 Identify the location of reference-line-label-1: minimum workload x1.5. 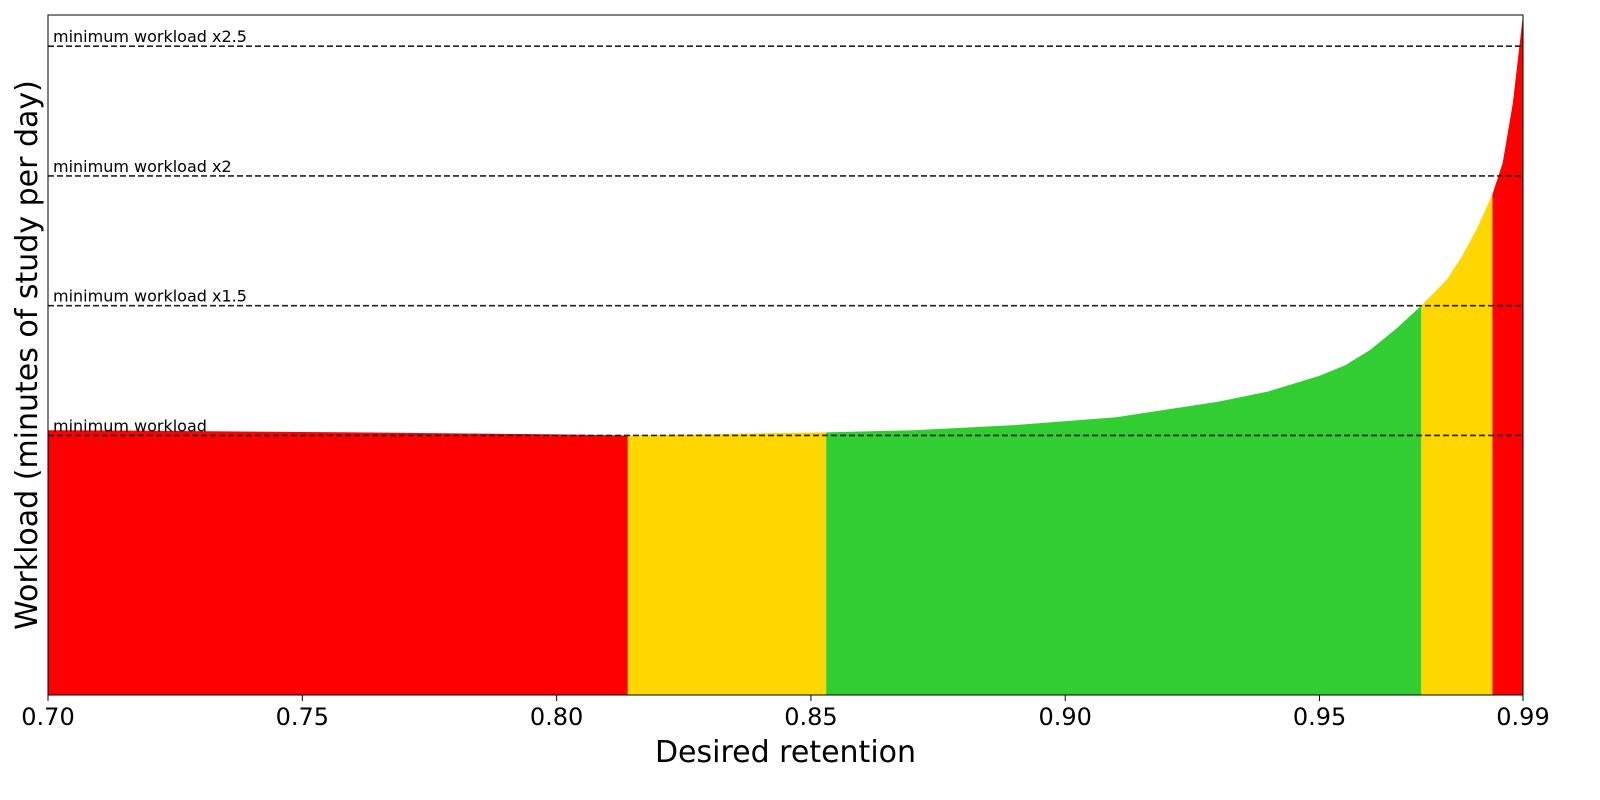
(150, 296).